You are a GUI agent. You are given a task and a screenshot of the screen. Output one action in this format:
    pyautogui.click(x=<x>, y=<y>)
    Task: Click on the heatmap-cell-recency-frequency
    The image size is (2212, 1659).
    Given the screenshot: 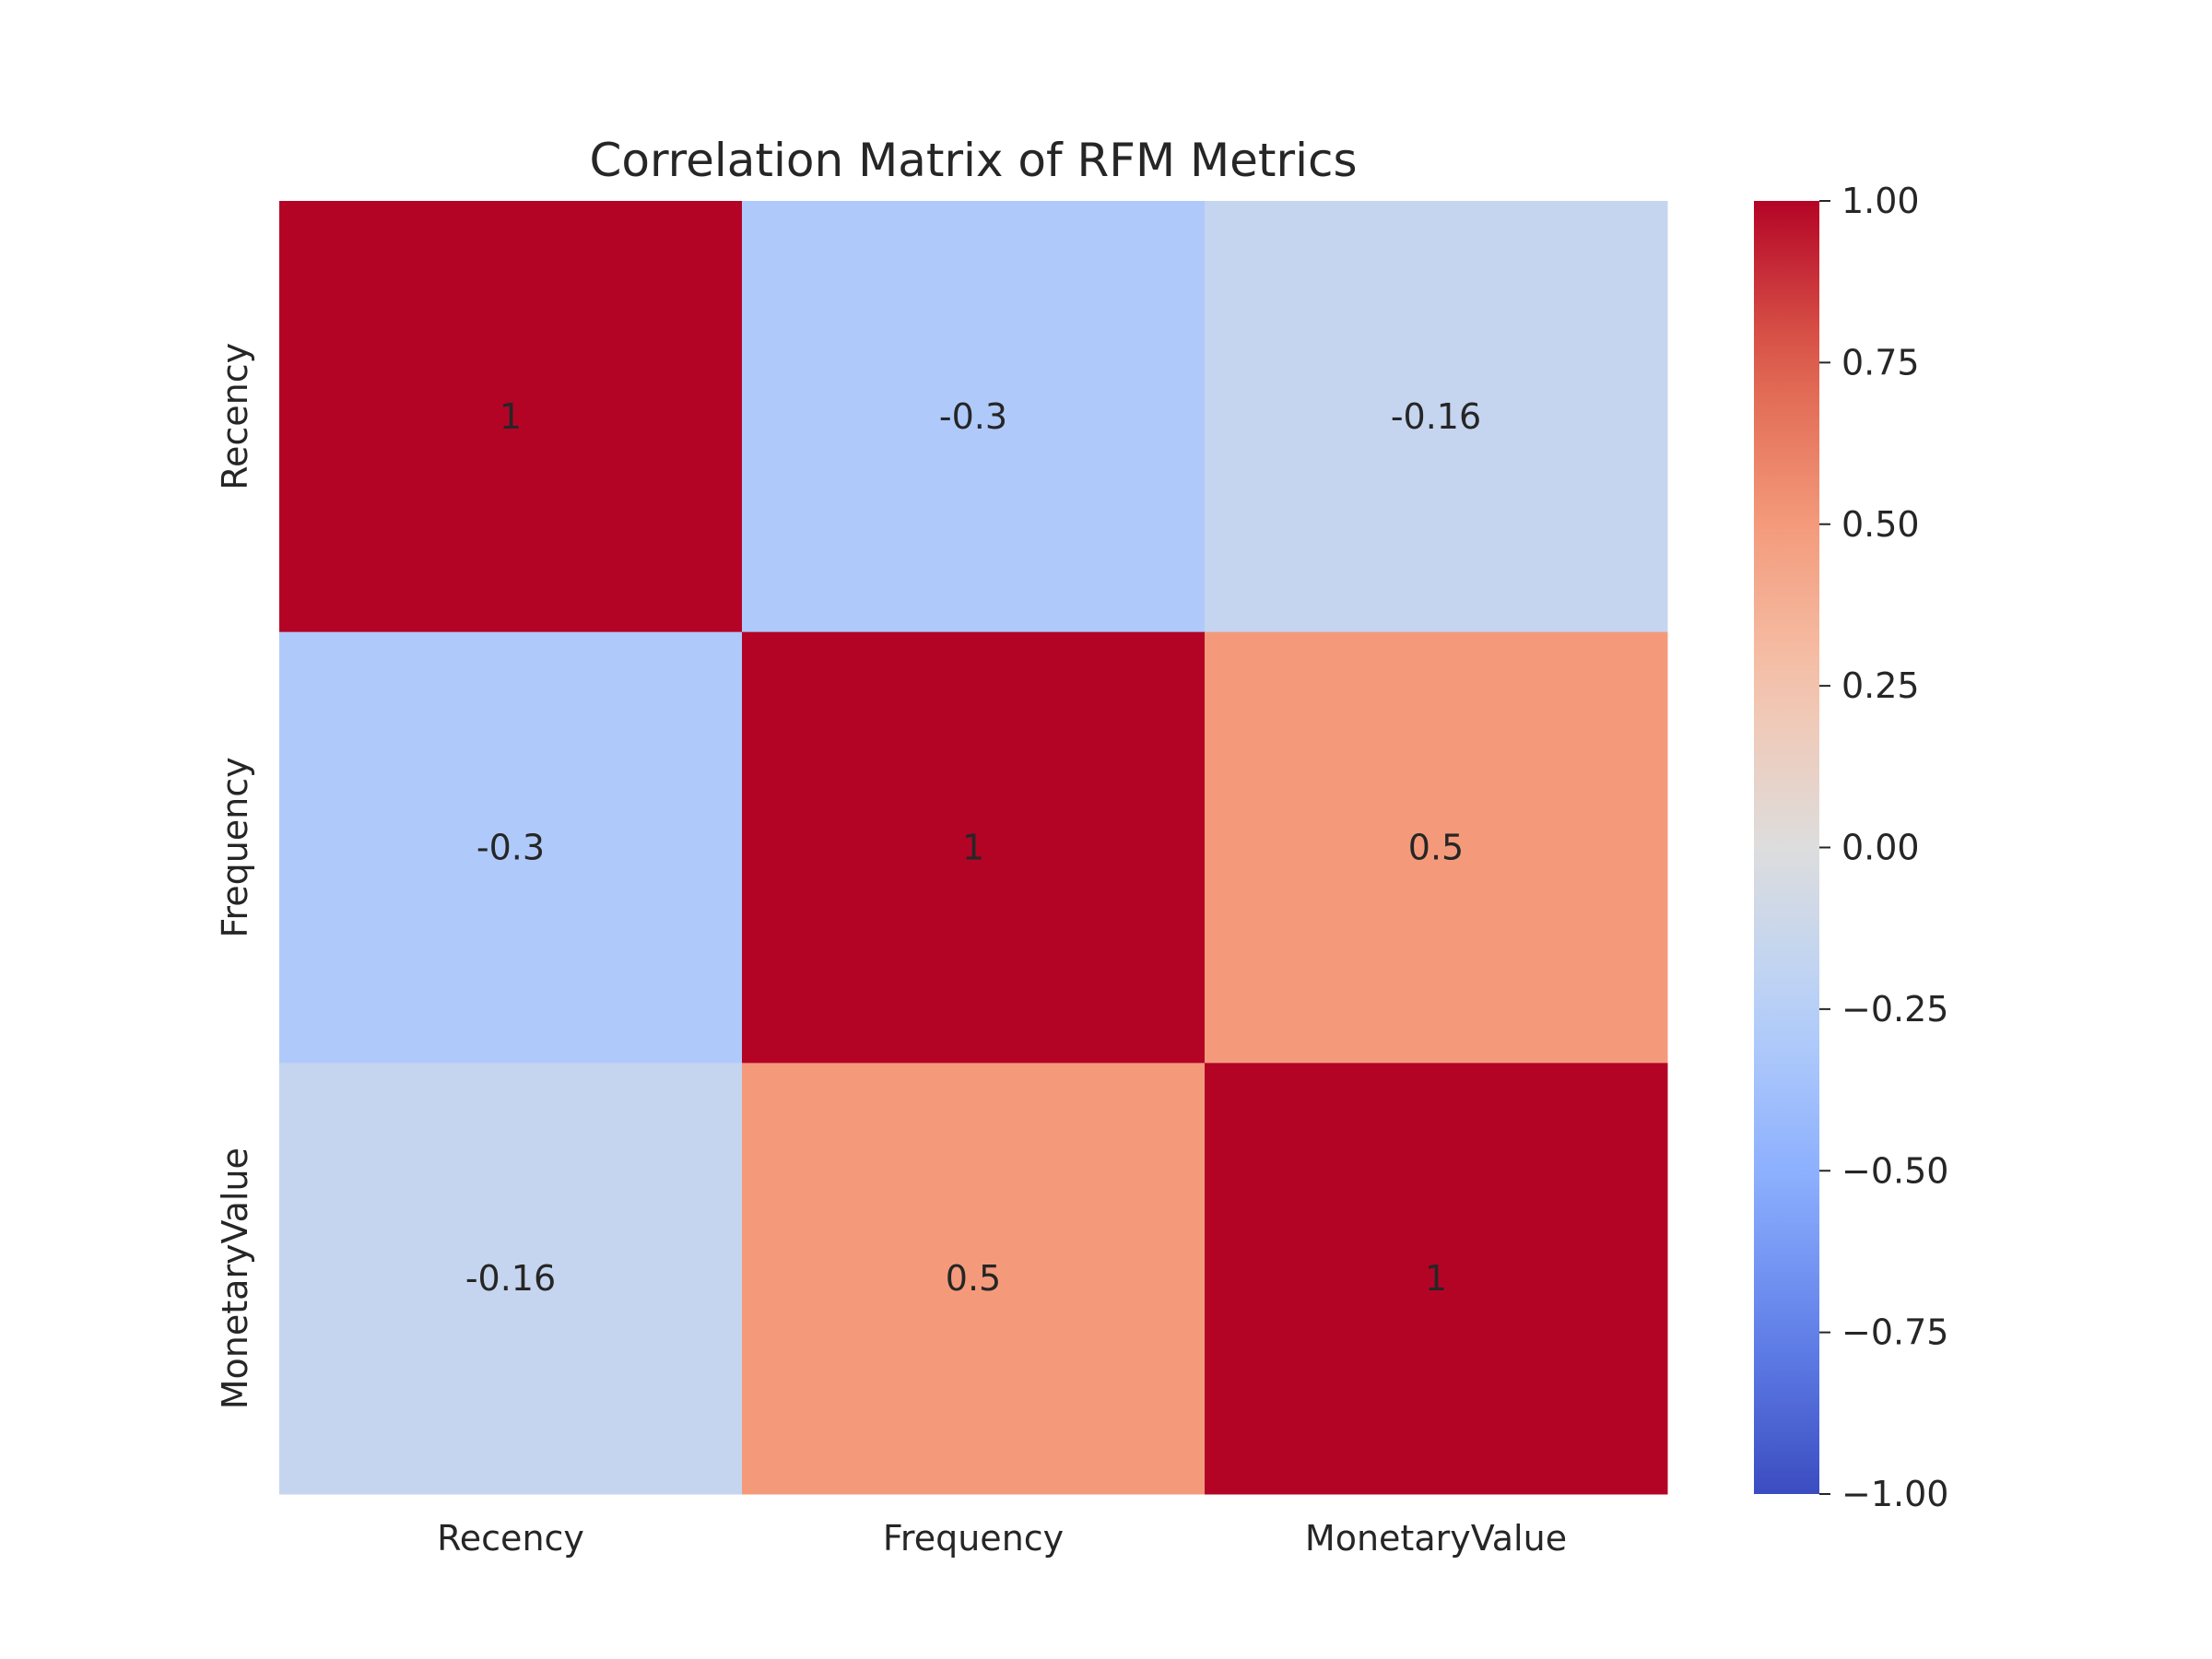 What is the action you would take?
    pyautogui.click(x=974, y=417)
    